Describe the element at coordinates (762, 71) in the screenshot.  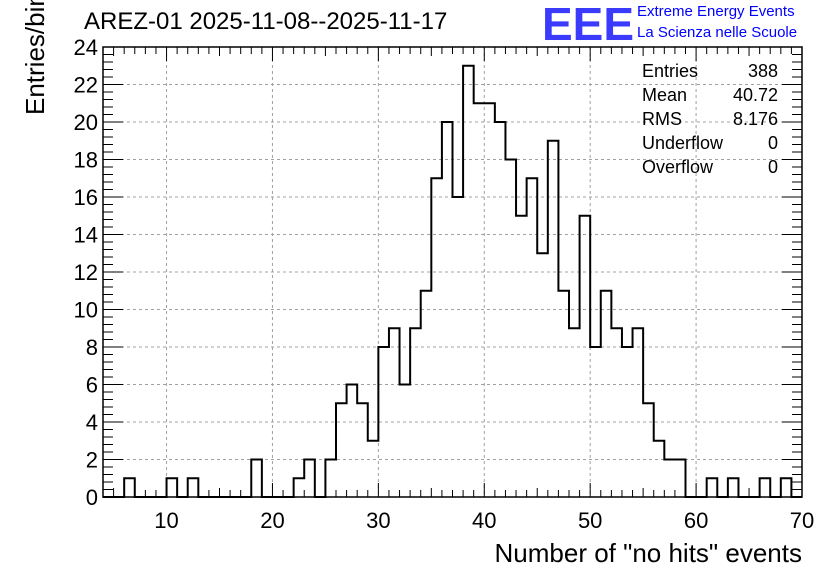
I see `stat-value: 388` at that location.